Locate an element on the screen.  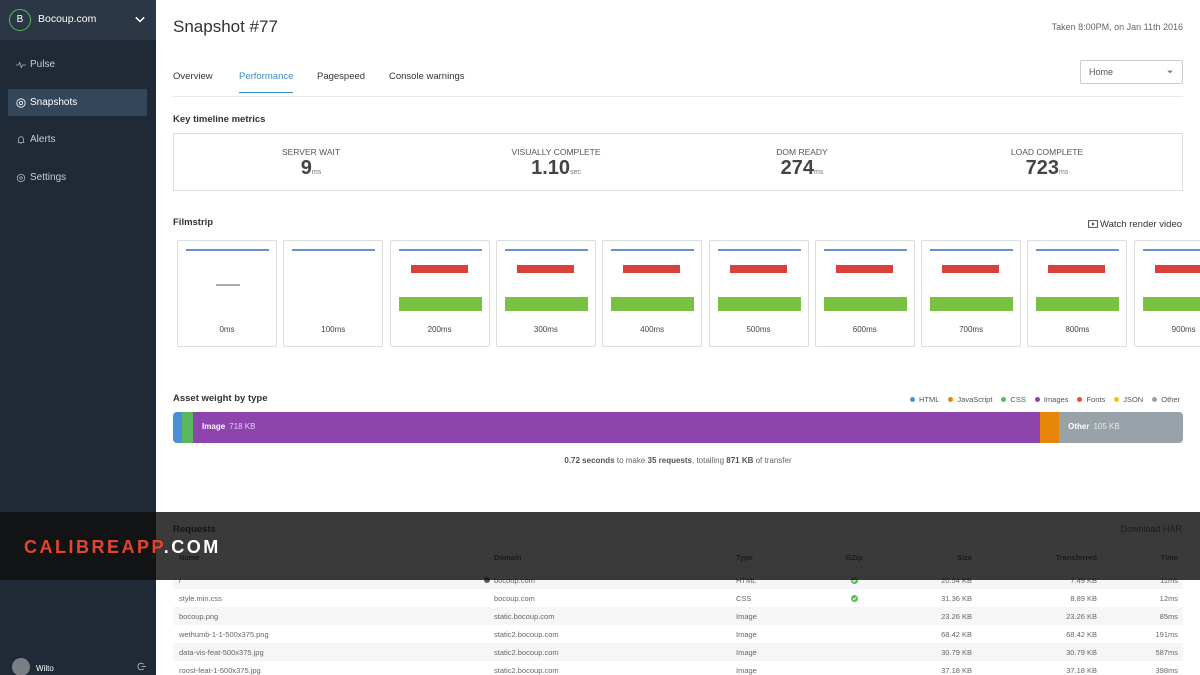
asset-segment: Other 105 KB is located at coordinates (1121, 427).